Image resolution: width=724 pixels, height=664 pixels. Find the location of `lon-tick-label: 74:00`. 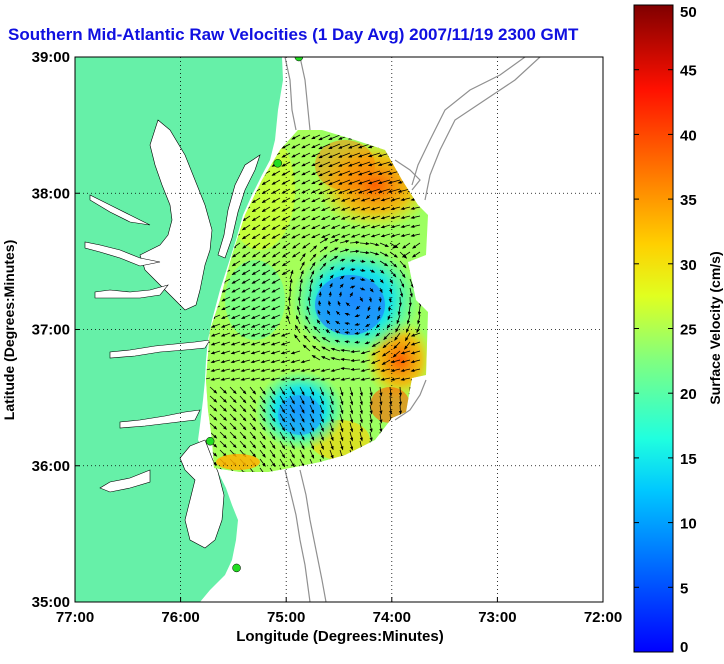

lon-tick-label: 74:00 is located at coordinates (392, 617).